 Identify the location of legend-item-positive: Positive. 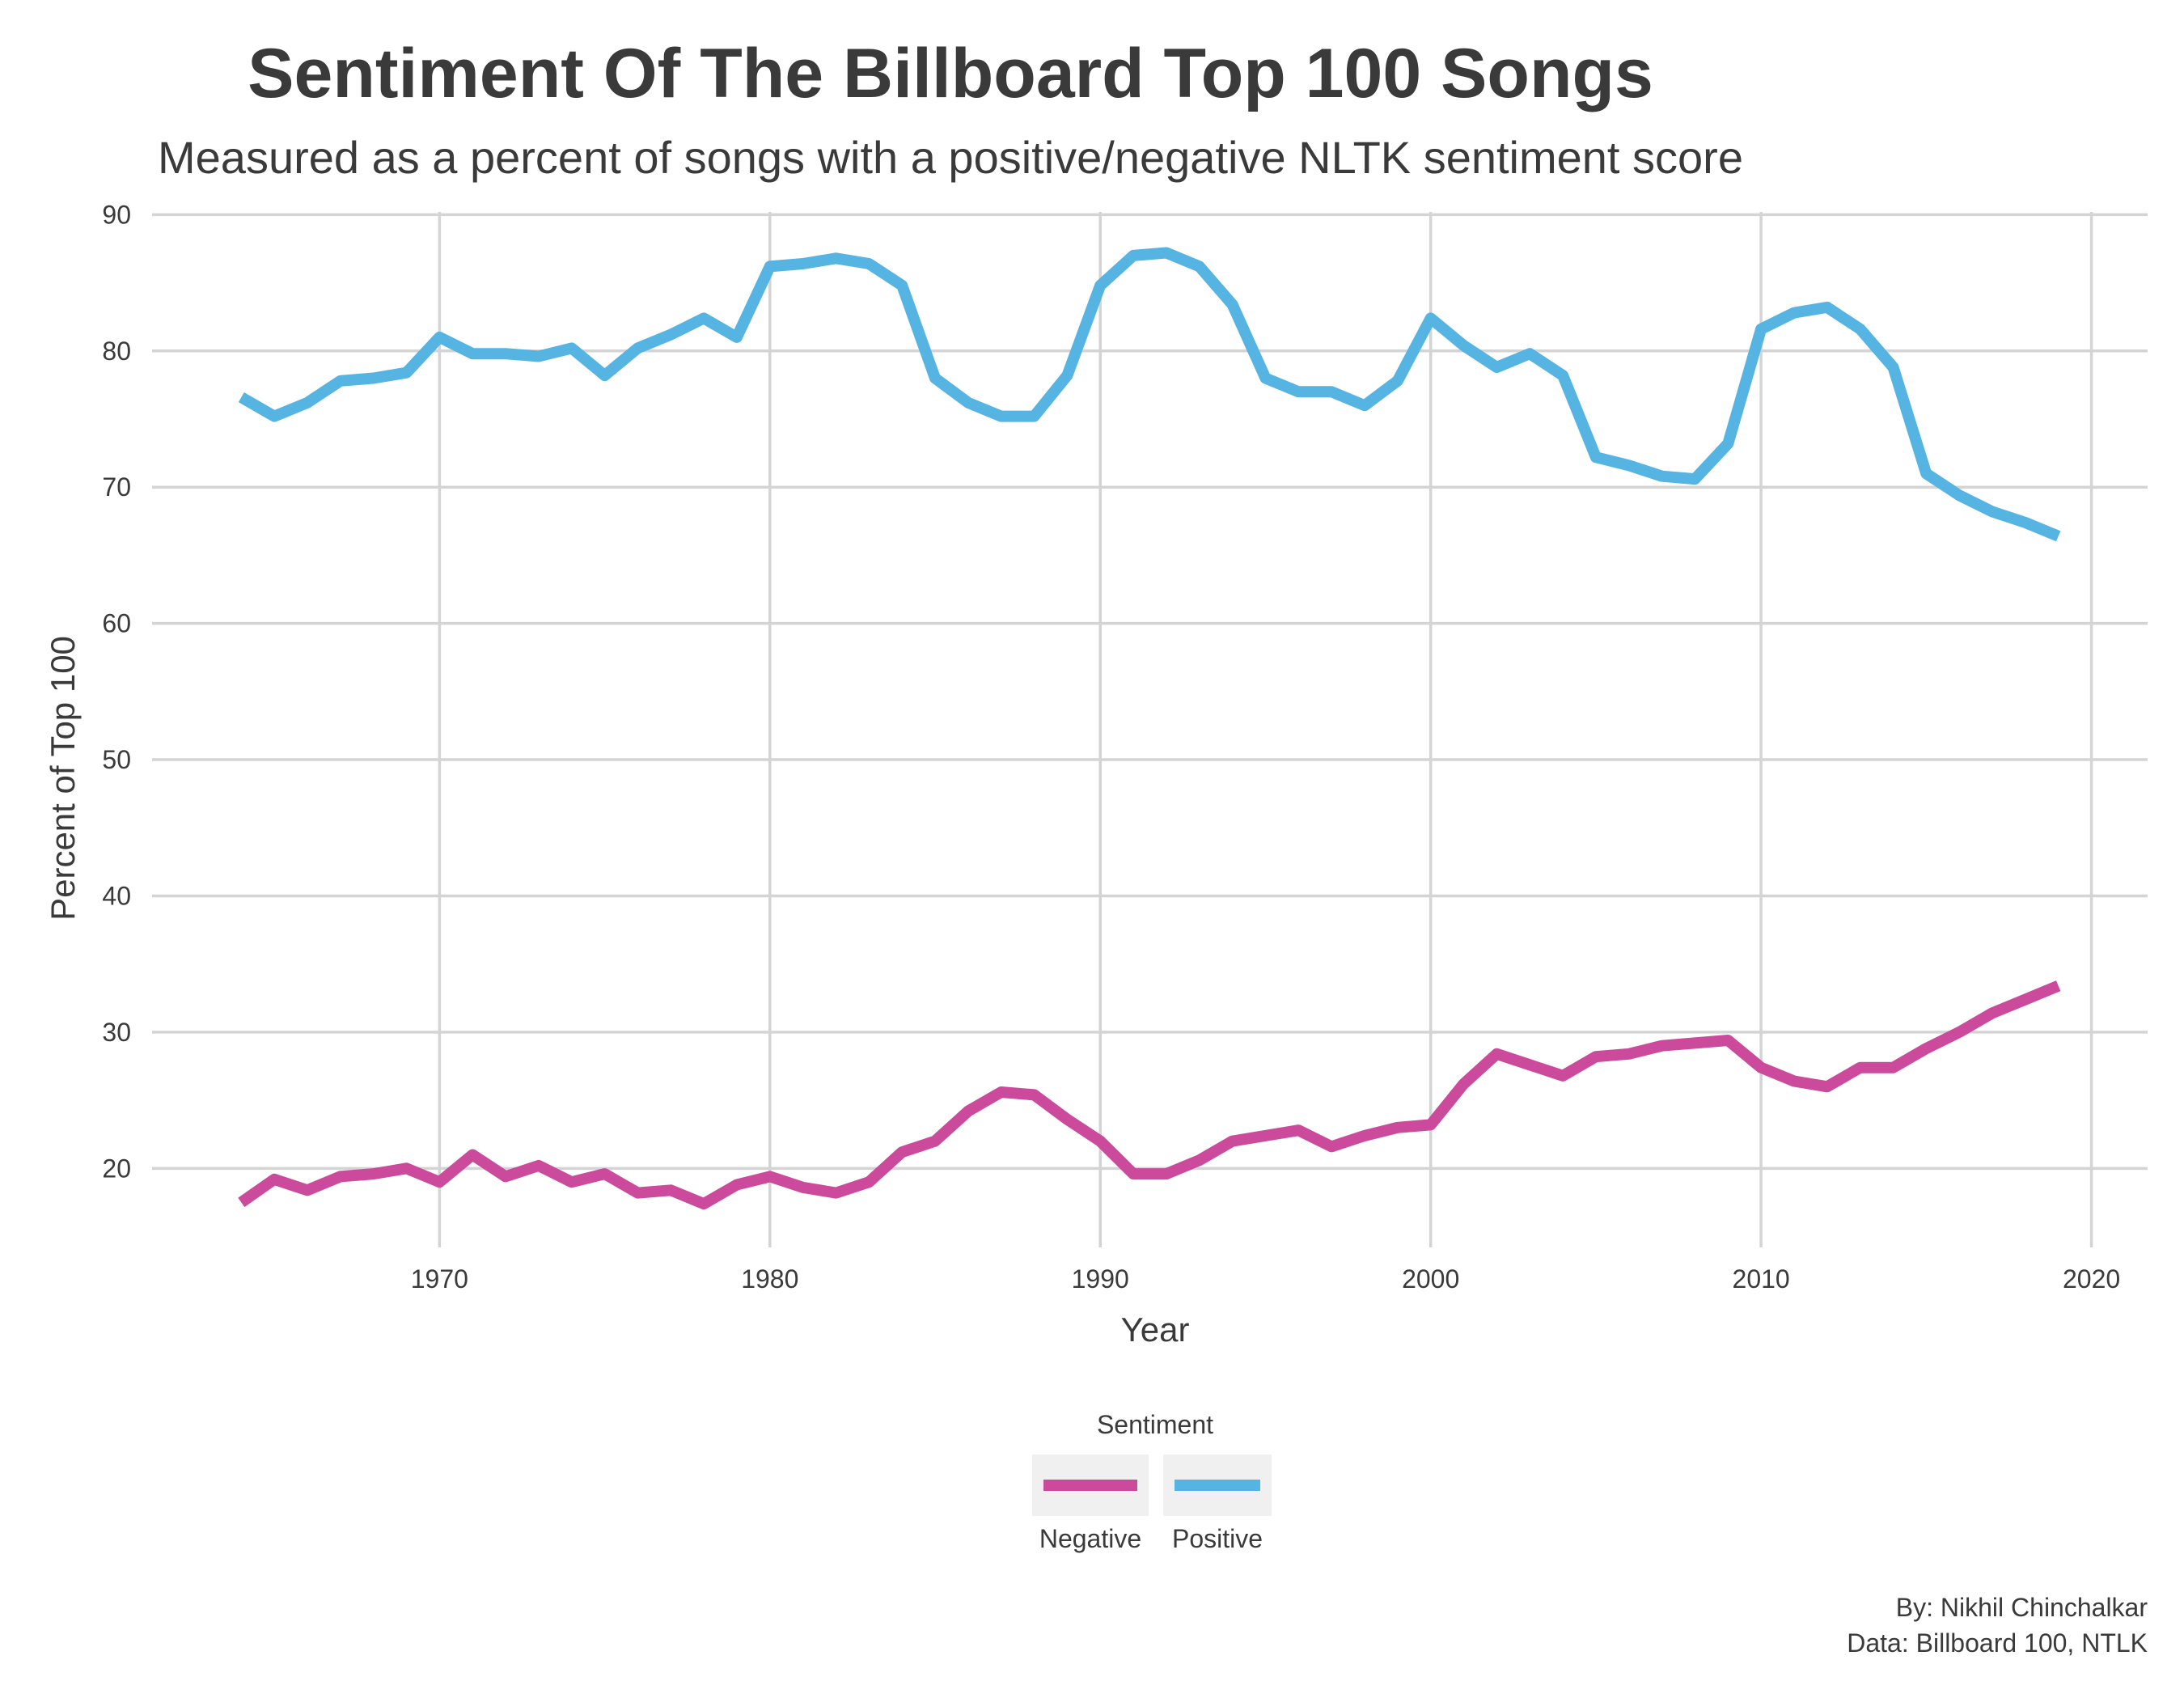
(1217, 1504).